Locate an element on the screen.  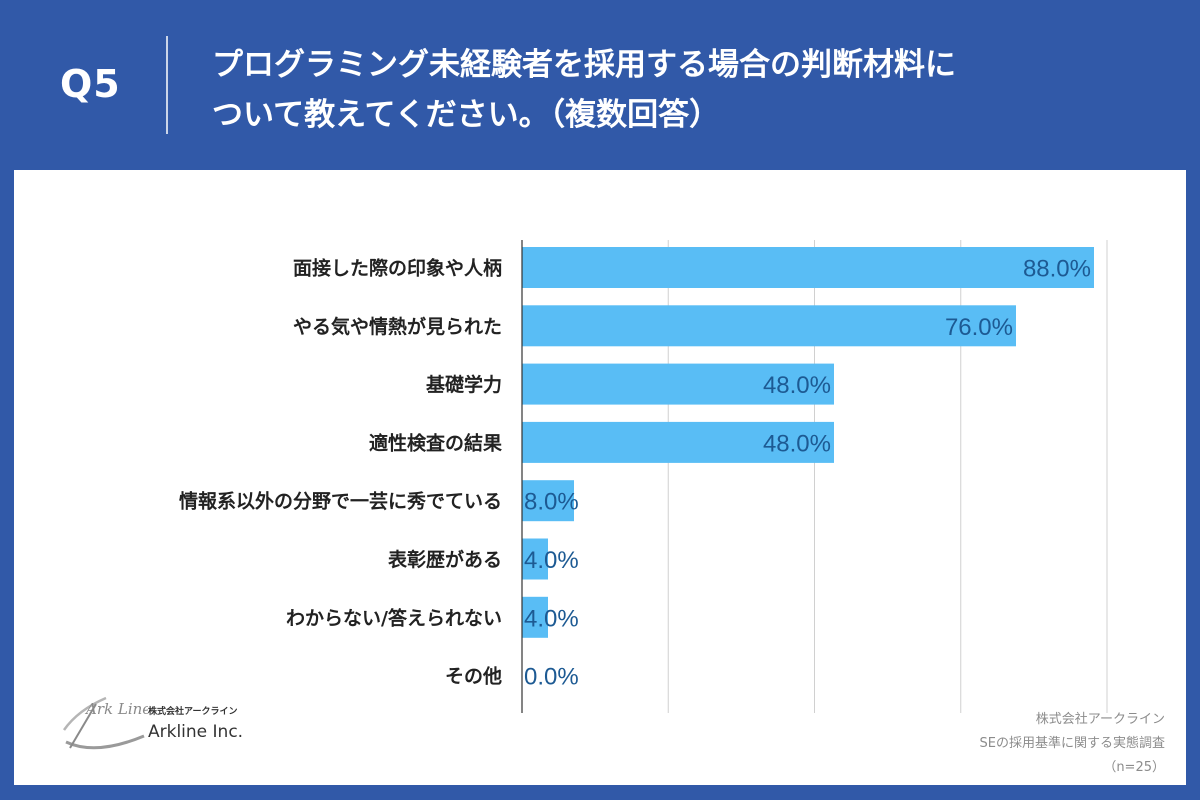
header-divider is located at coordinates (167, 85).